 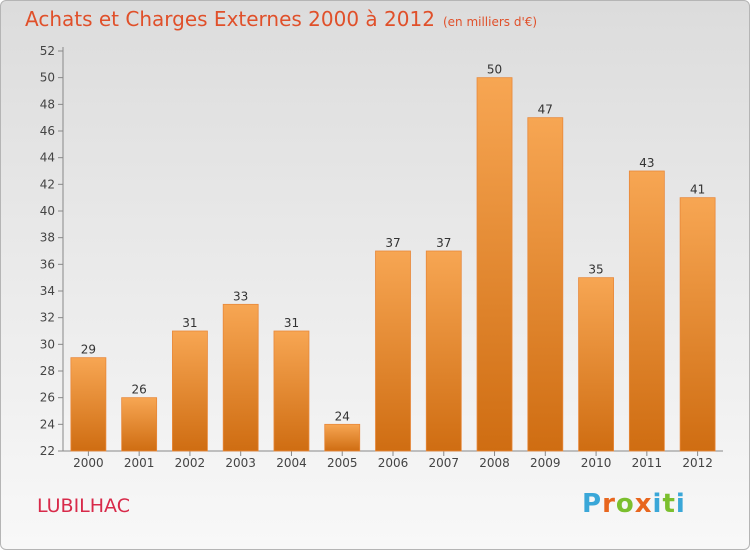 What do you see at coordinates (88, 350) in the screenshot?
I see `data-label: 29` at bounding box center [88, 350].